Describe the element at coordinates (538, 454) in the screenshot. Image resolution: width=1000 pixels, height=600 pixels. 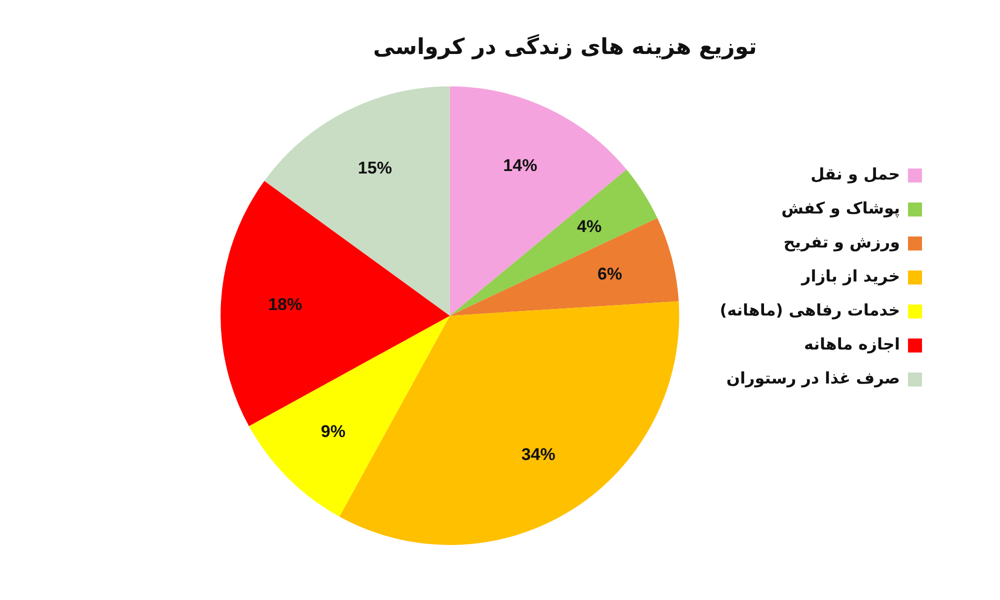
I see `data-label: 34%` at that location.